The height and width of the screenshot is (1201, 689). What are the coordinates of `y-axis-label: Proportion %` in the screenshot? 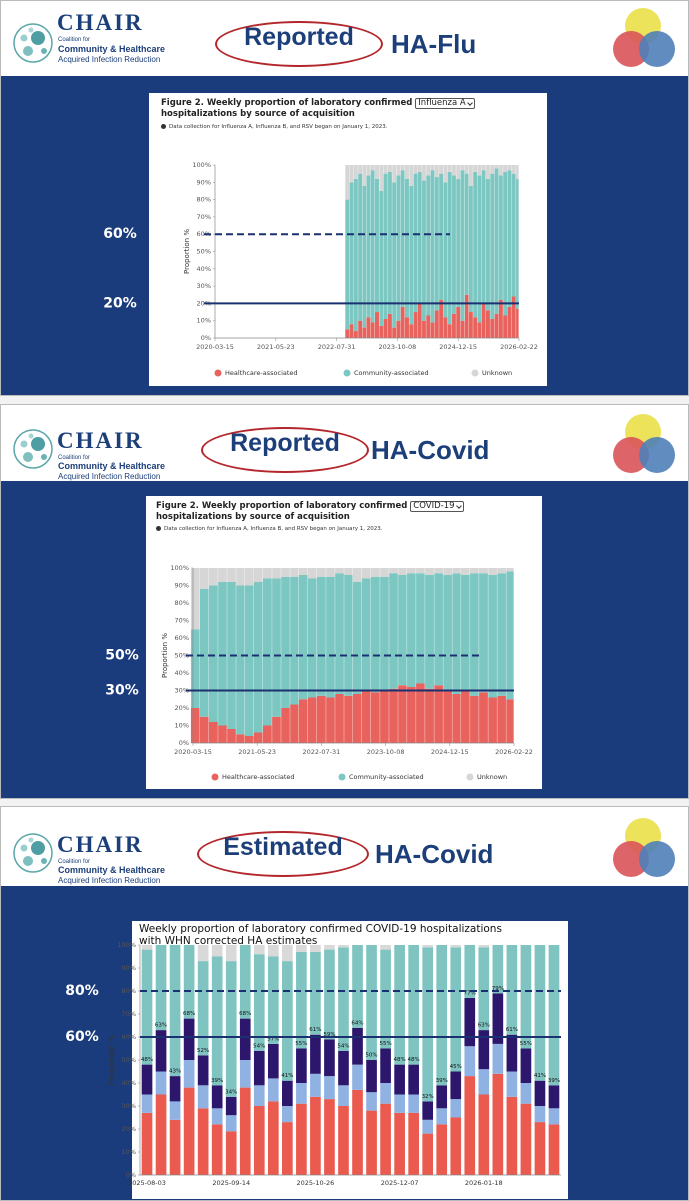 It's located at (112, 1060).